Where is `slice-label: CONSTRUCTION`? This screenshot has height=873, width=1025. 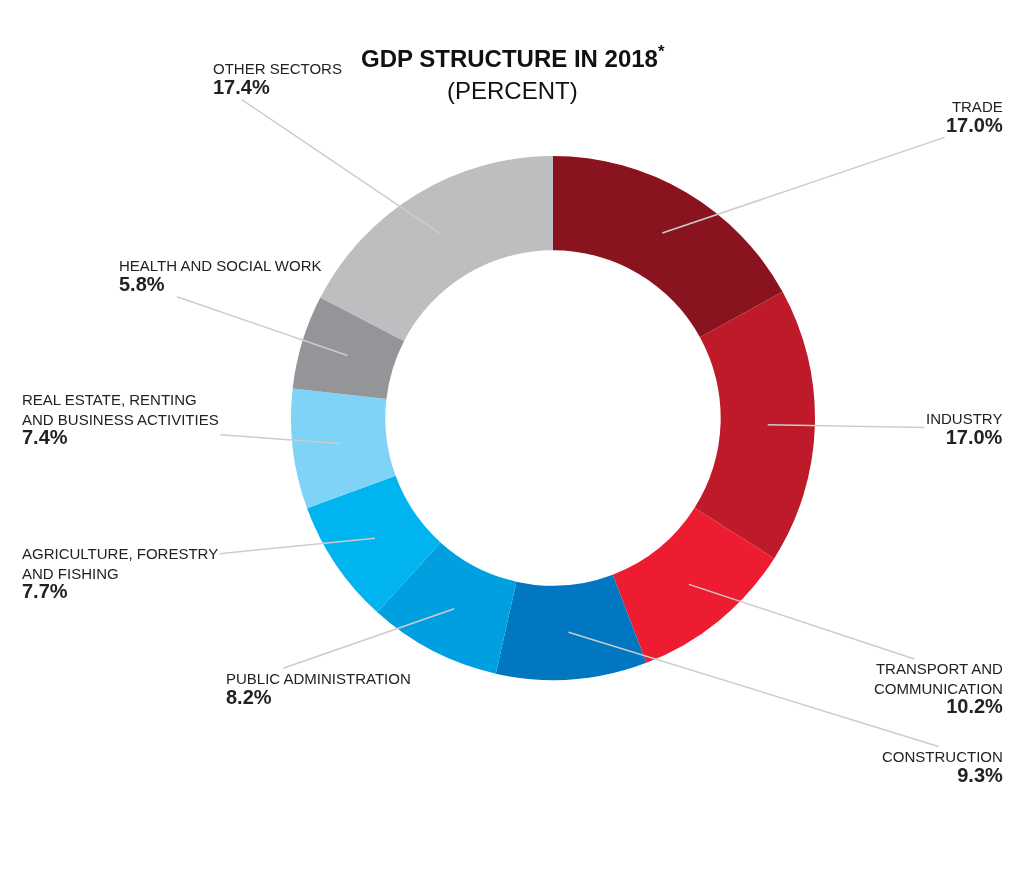
slice-label: CONSTRUCTION is located at coordinates (942, 756).